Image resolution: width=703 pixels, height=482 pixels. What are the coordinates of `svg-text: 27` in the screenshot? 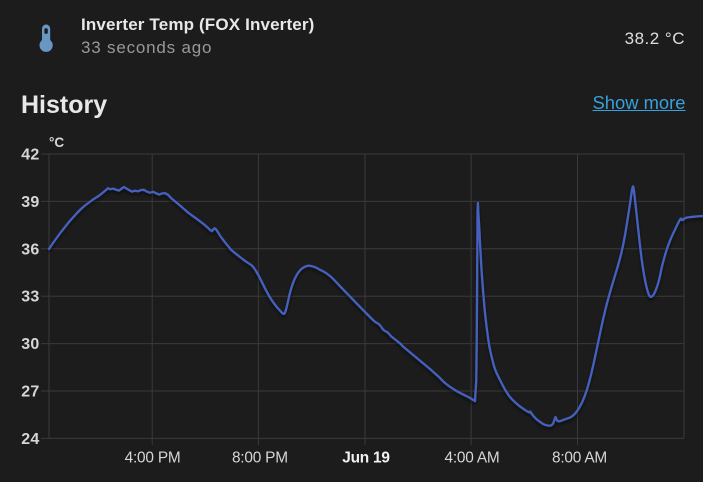 It's located at (30, 392).